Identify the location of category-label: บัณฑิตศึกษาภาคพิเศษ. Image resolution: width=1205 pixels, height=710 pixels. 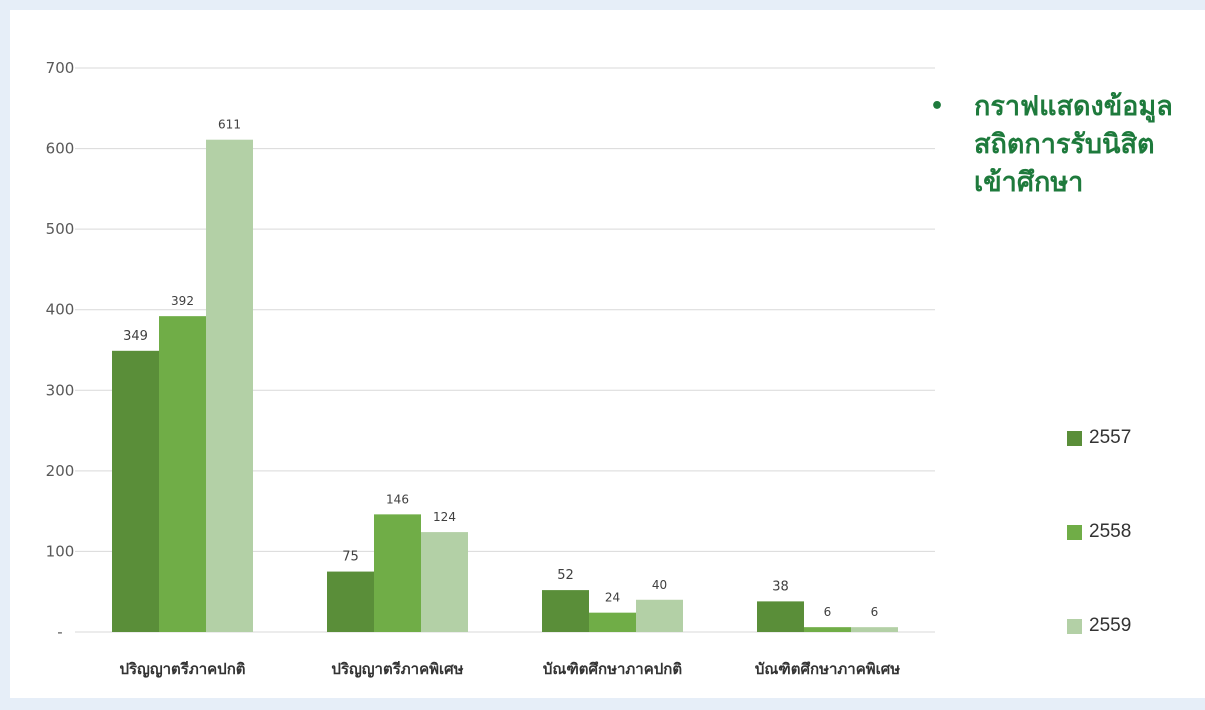
(827, 669).